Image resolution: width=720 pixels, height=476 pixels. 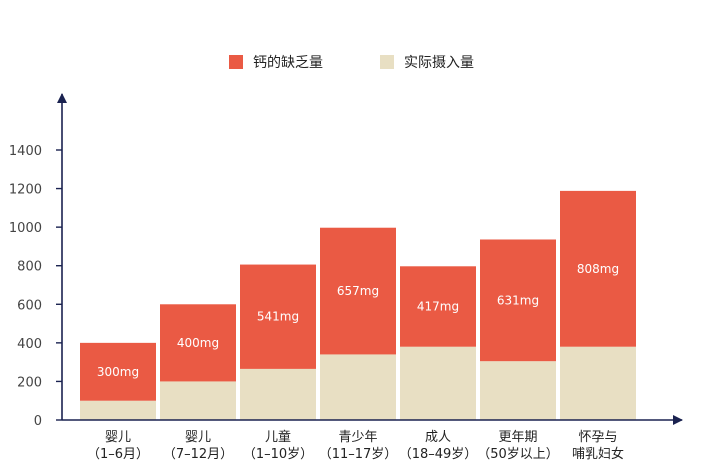 I want to click on y-tick-label: 1200, so click(x=25, y=190).